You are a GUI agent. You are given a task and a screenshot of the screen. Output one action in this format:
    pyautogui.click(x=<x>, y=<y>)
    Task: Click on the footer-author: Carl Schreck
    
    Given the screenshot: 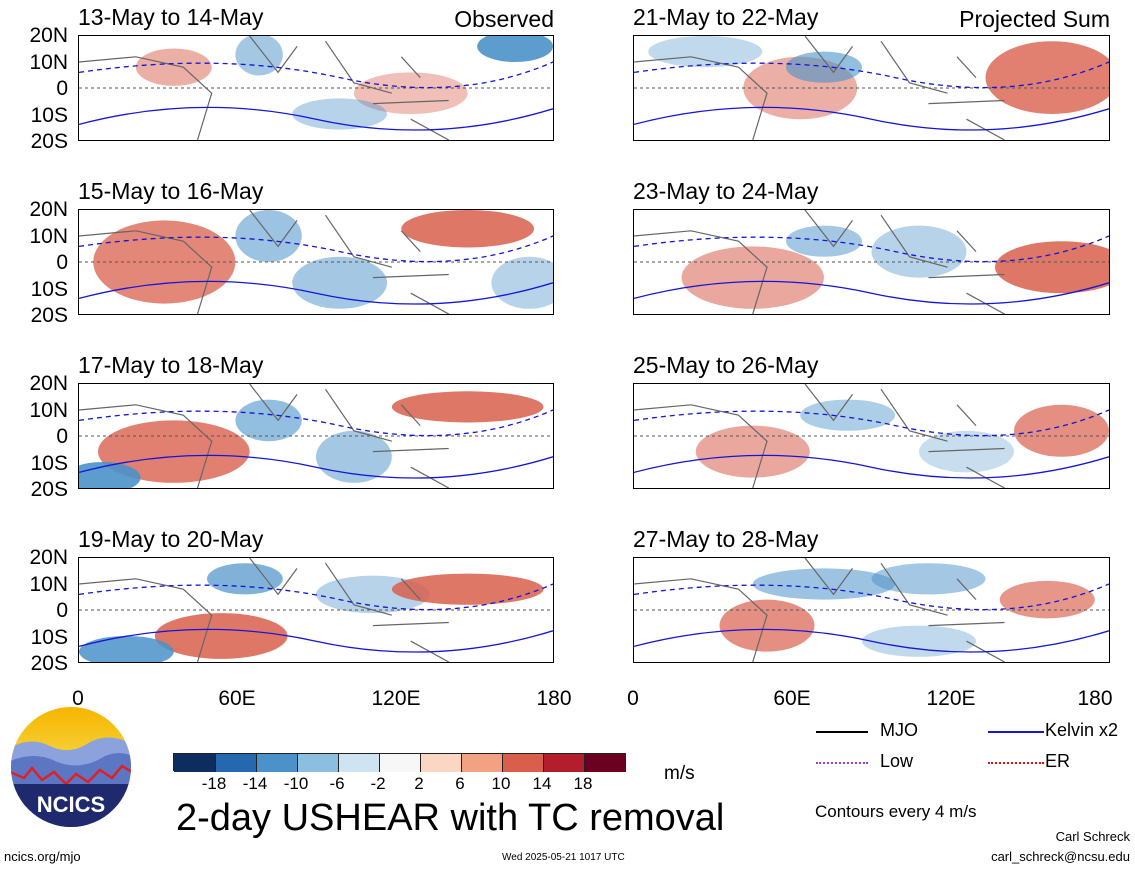 What is the action you would take?
    pyautogui.click(x=1092, y=836)
    